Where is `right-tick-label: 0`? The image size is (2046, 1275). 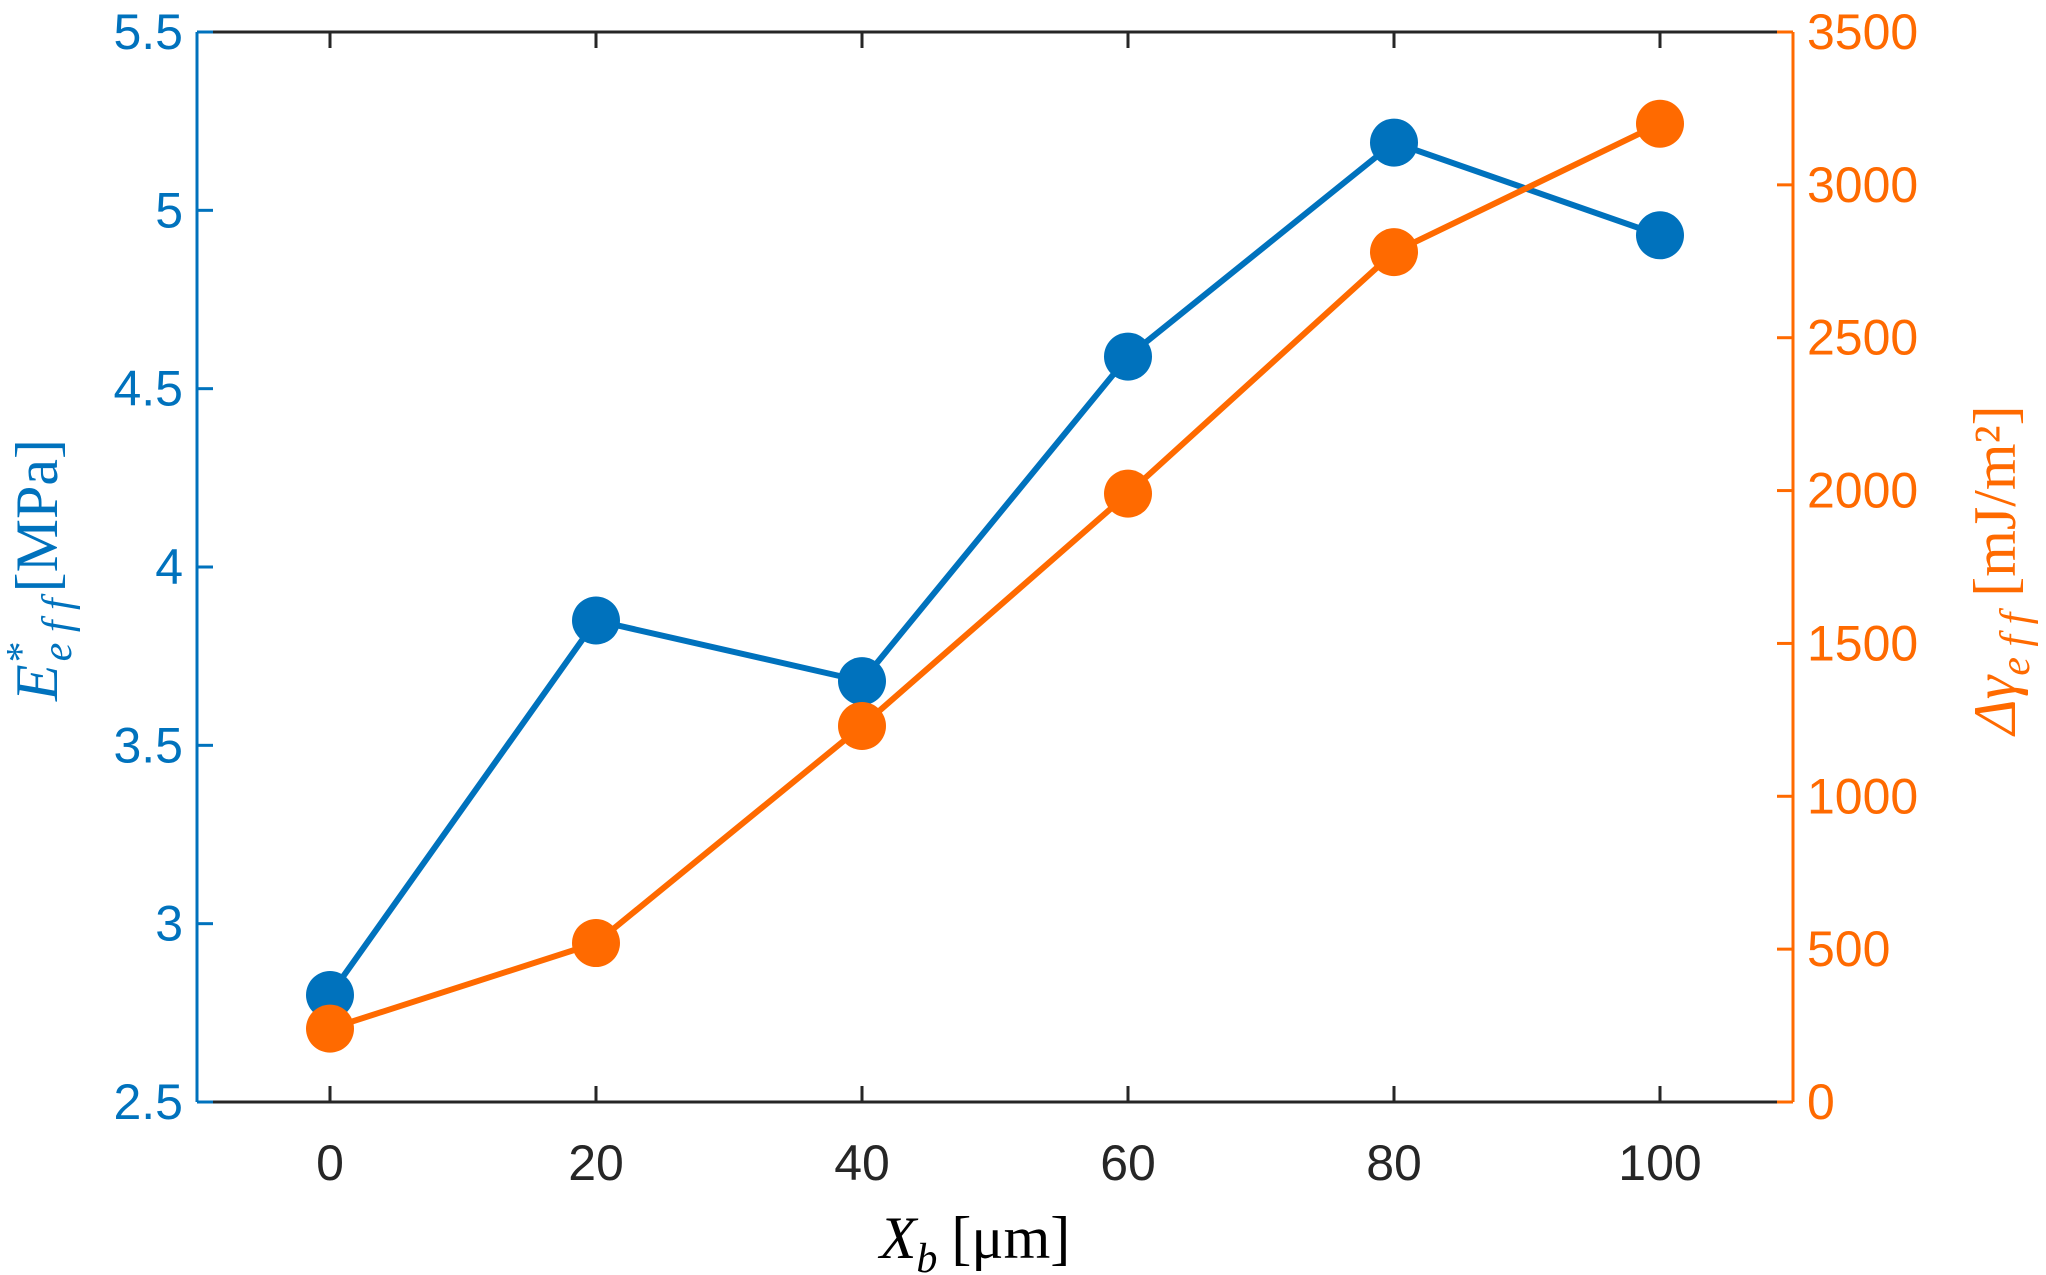 right-tick-label: 0 is located at coordinates (1821, 1102).